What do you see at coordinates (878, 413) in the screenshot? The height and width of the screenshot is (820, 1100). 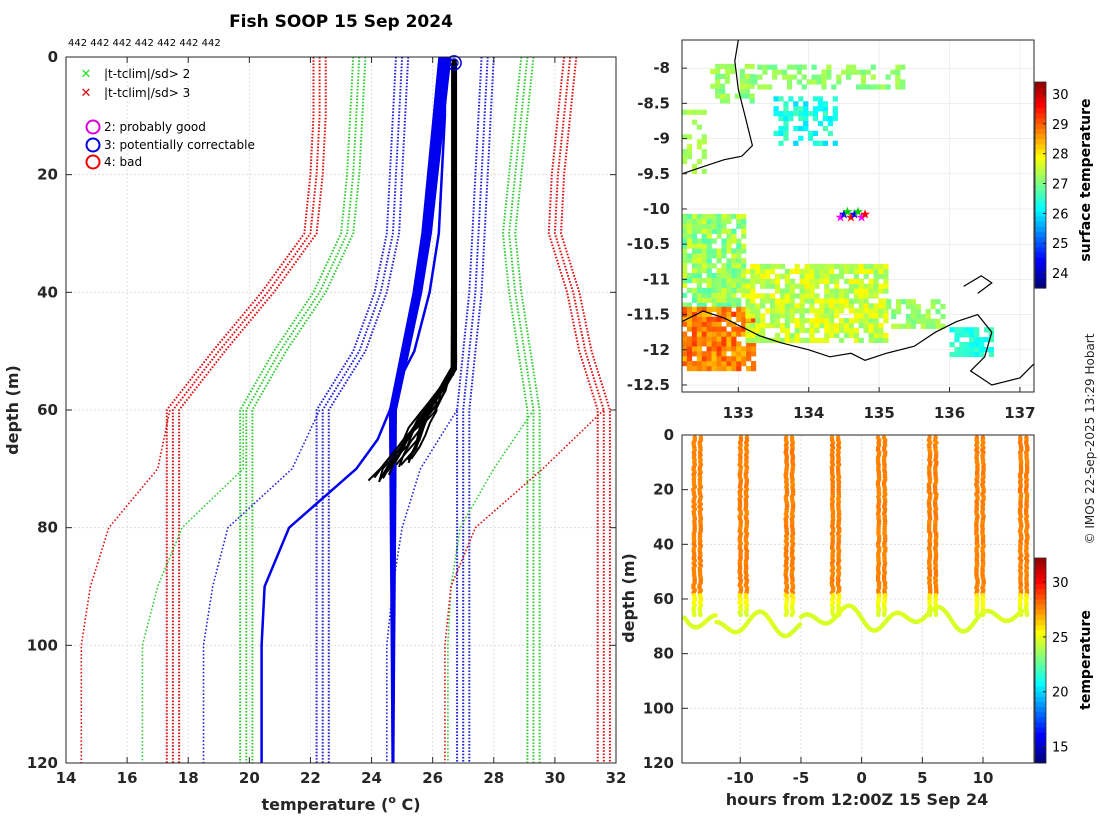 I see `map-x-tick-label: 135` at bounding box center [878, 413].